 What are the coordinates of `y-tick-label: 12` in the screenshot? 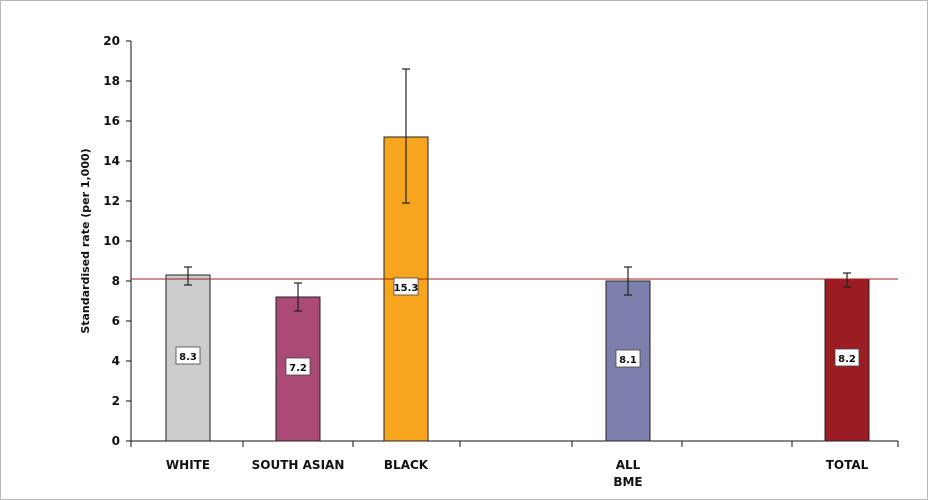 It's located at (111, 201).